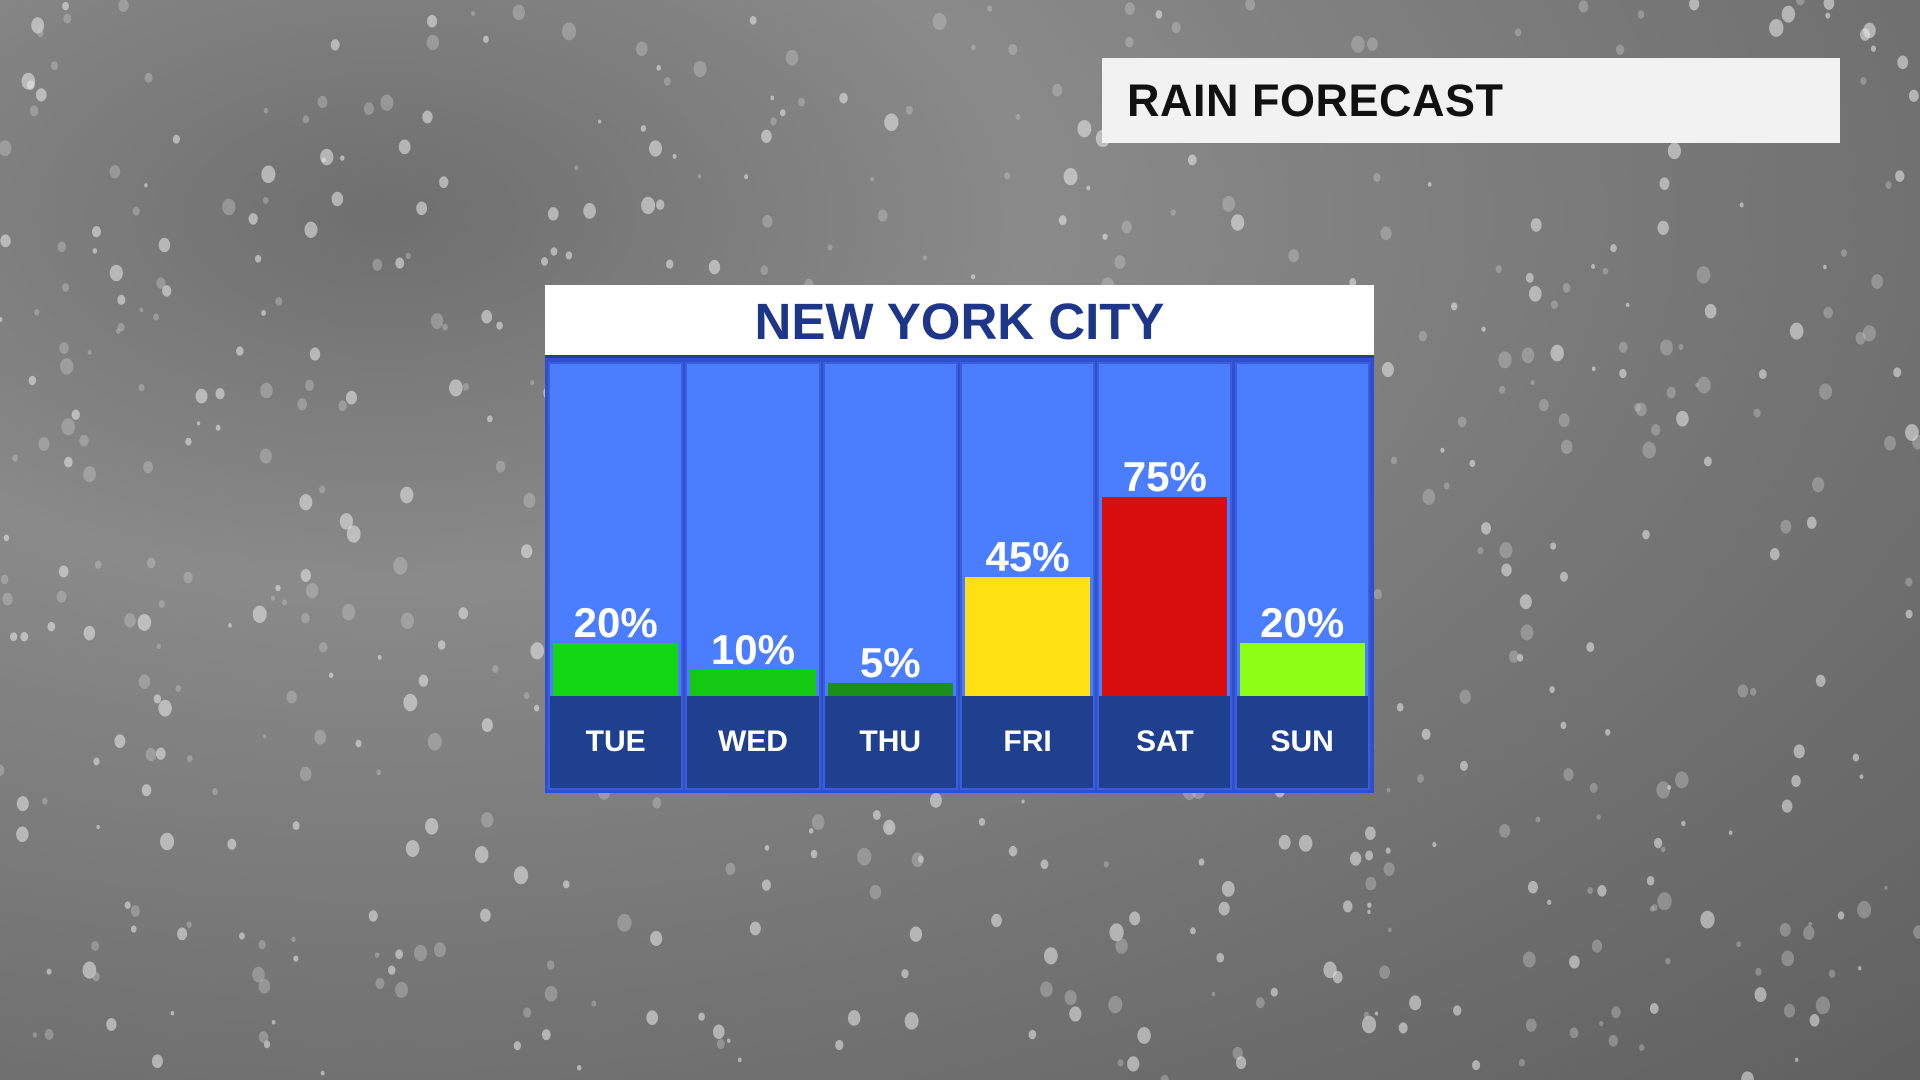 This screenshot has height=1080, width=1920. What do you see at coordinates (890, 662) in the screenshot?
I see `value-label: 5%` at bounding box center [890, 662].